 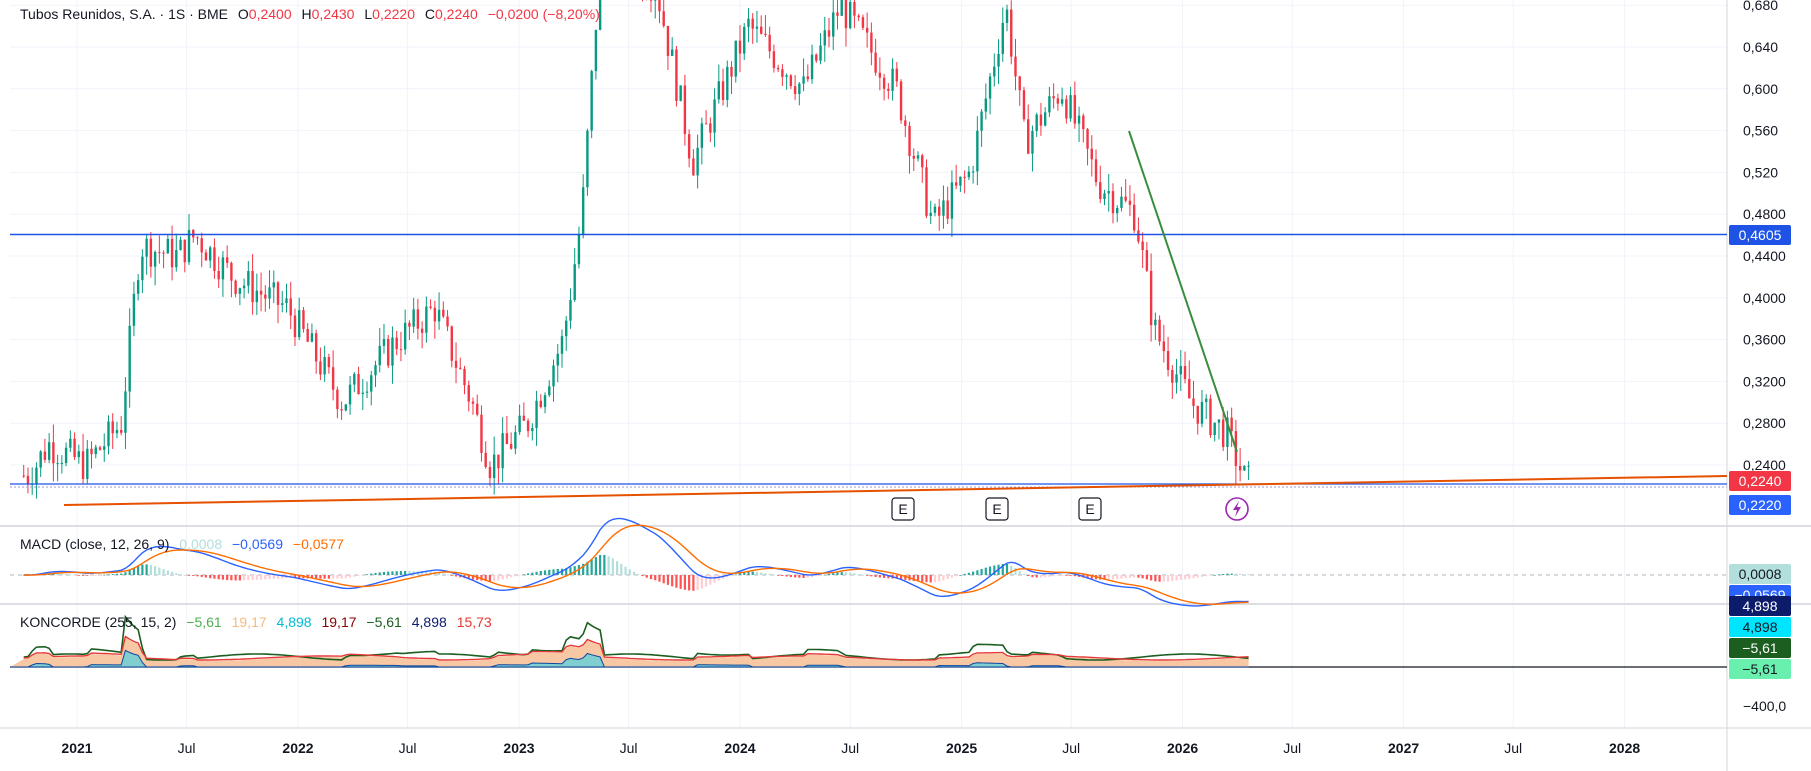 What do you see at coordinates (1403, 748) in the screenshot?
I see `time-axis-label: 2027` at bounding box center [1403, 748].